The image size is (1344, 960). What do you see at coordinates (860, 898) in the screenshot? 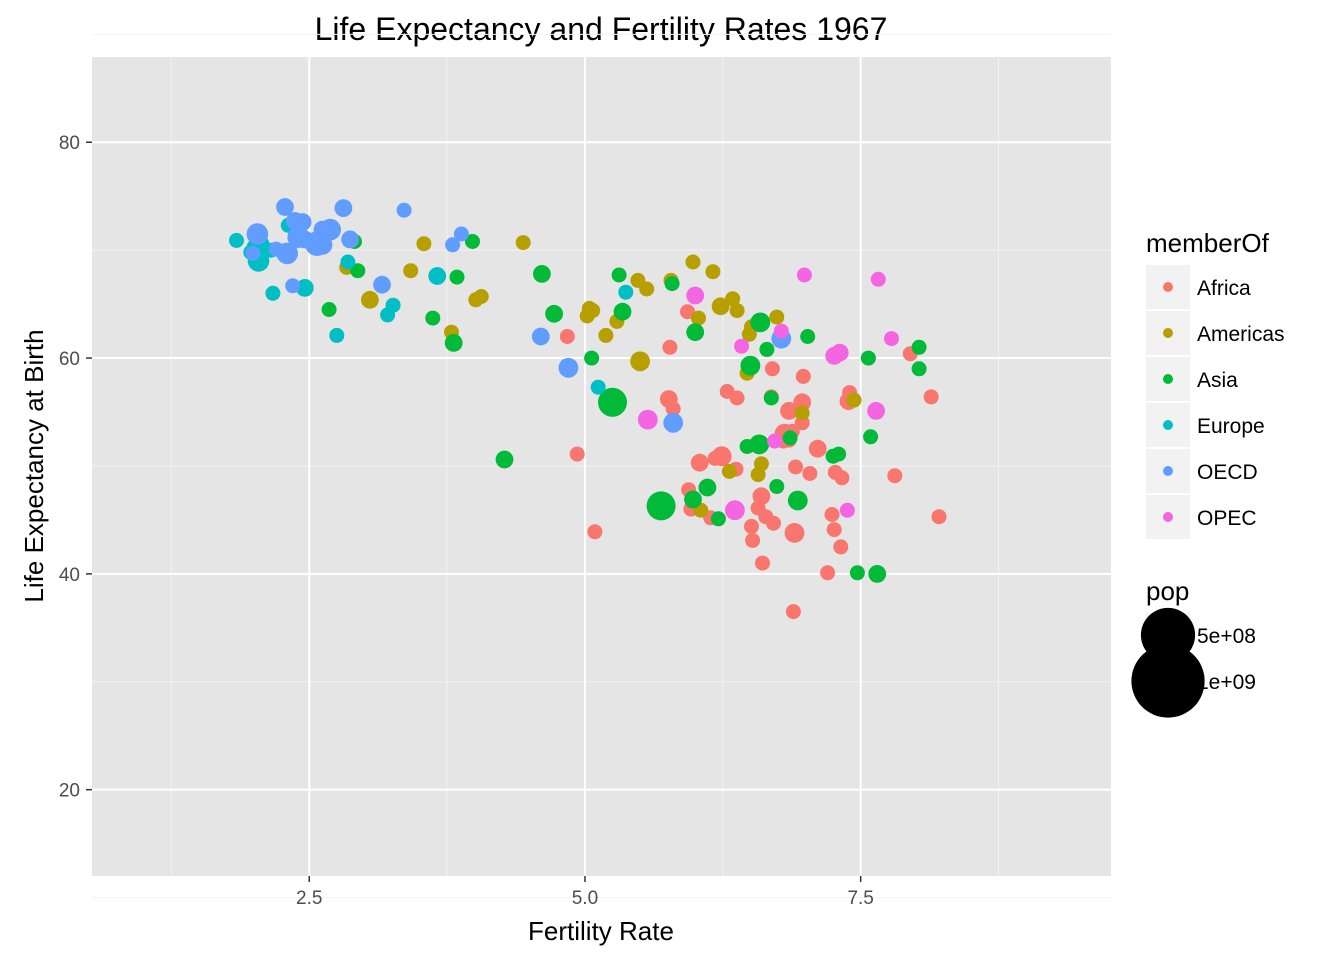
I see `x-tick-label: 7.5` at bounding box center [860, 898].